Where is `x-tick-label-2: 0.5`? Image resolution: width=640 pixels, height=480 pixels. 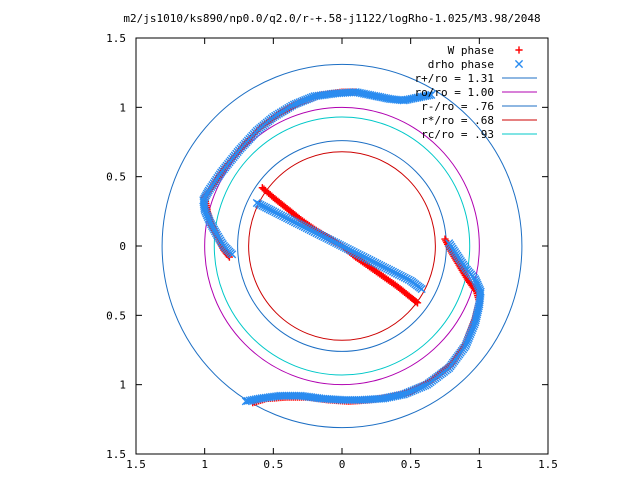 x-tick-label-2: 0.5 is located at coordinates (273, 464).